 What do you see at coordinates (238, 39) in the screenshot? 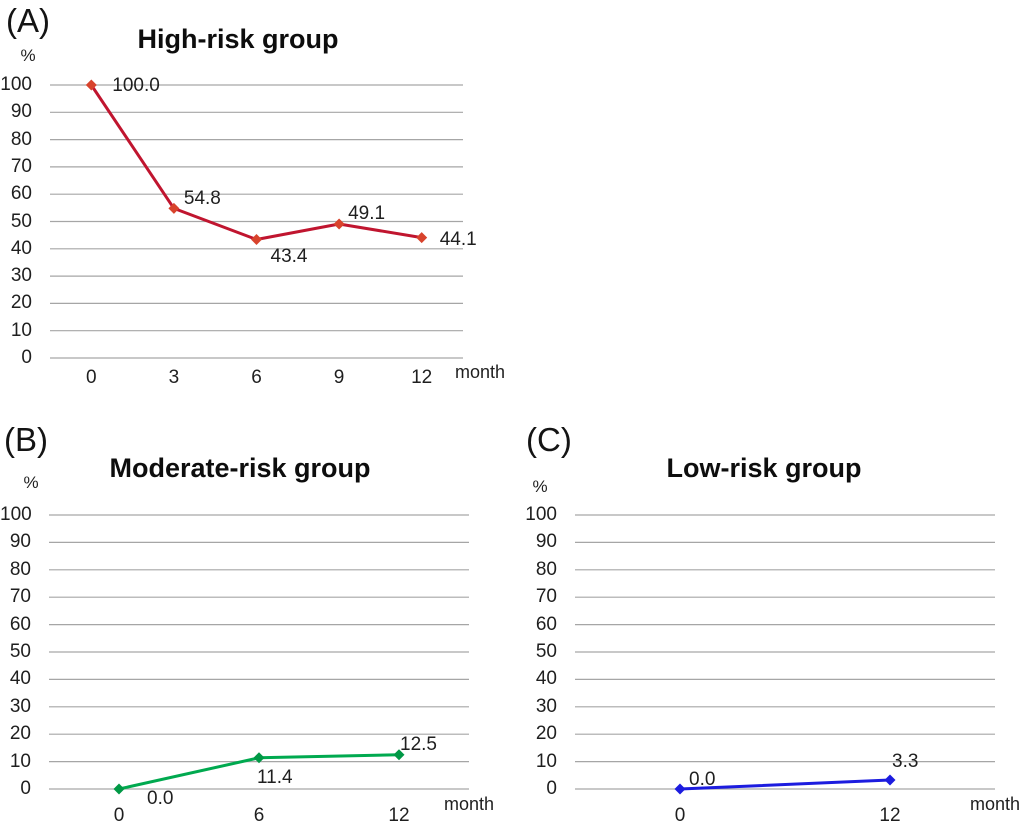
I see `chart-title: High-risk group` at bounding box center [238, 39].